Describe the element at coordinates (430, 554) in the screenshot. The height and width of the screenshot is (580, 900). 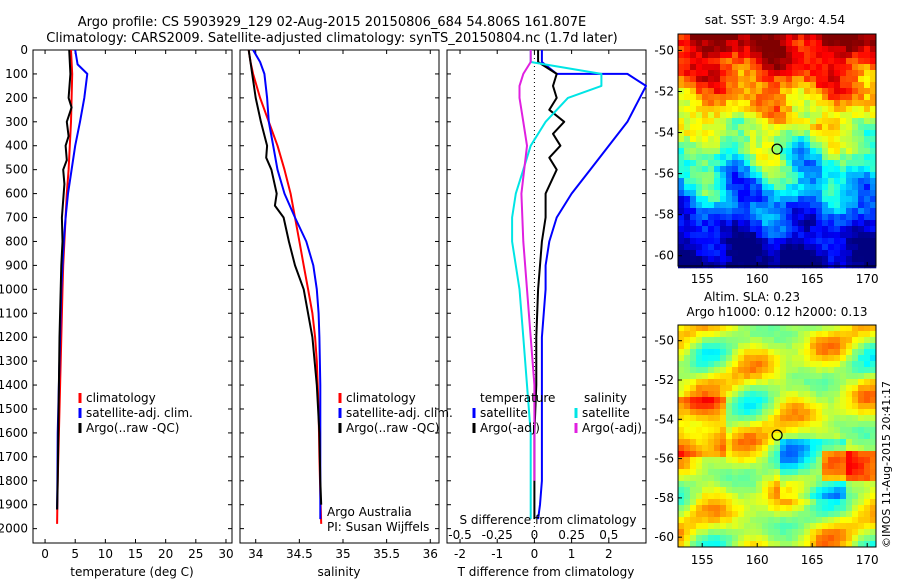
I see `x-tick-label: 36` at that location.